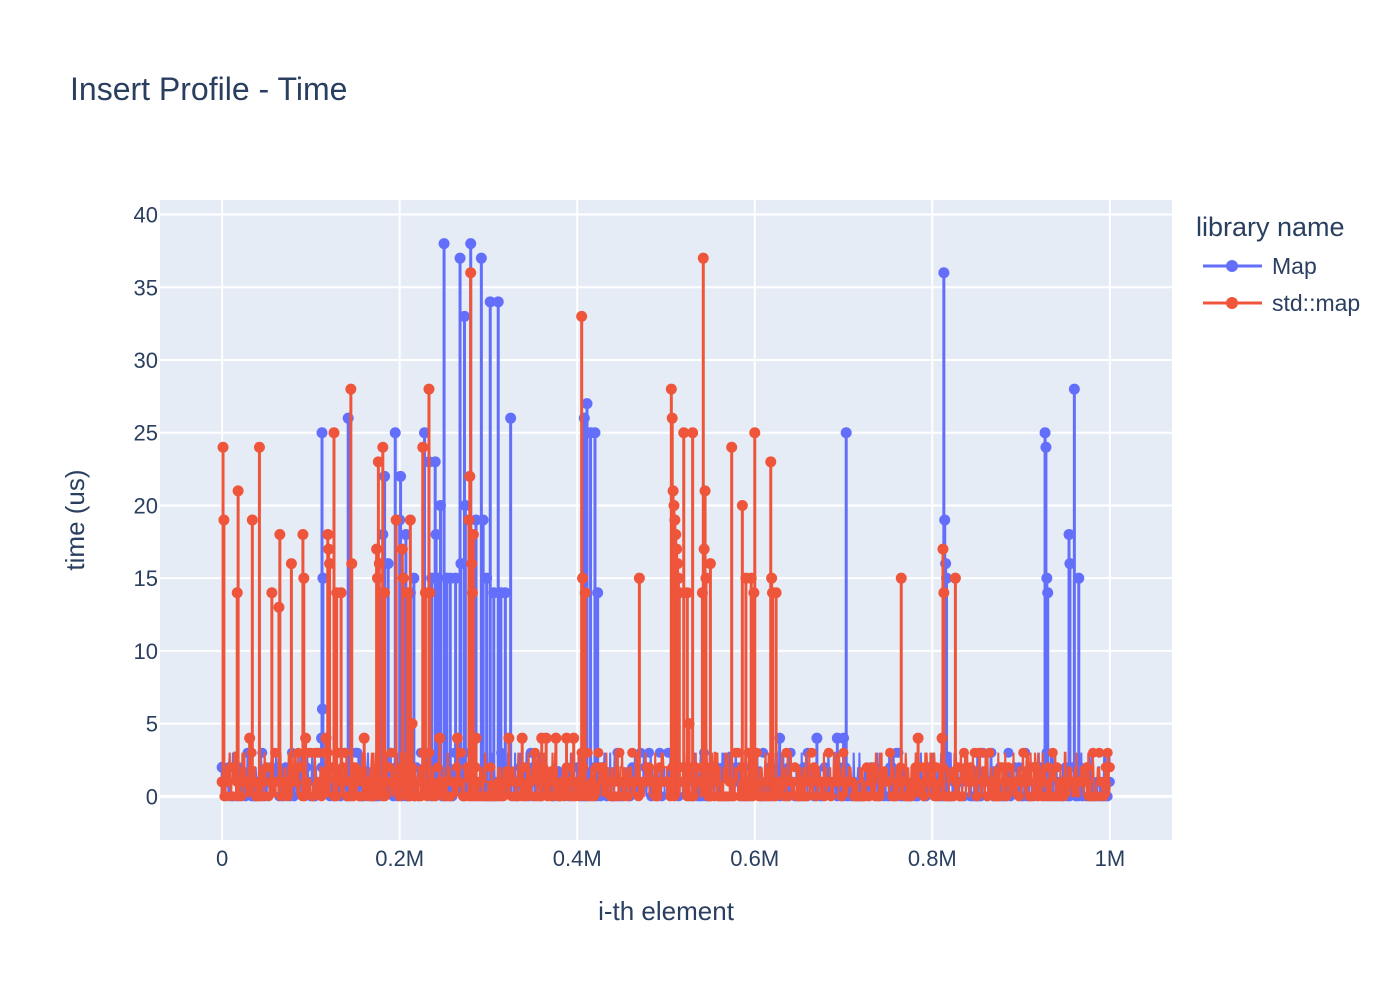 Image resolution: width=1400 pixels, height=1000 pixels. What do you see at coordinates (146, 360) in the screenshot?
I see `y-tick-label: 30` at bounding box center [146, 360].